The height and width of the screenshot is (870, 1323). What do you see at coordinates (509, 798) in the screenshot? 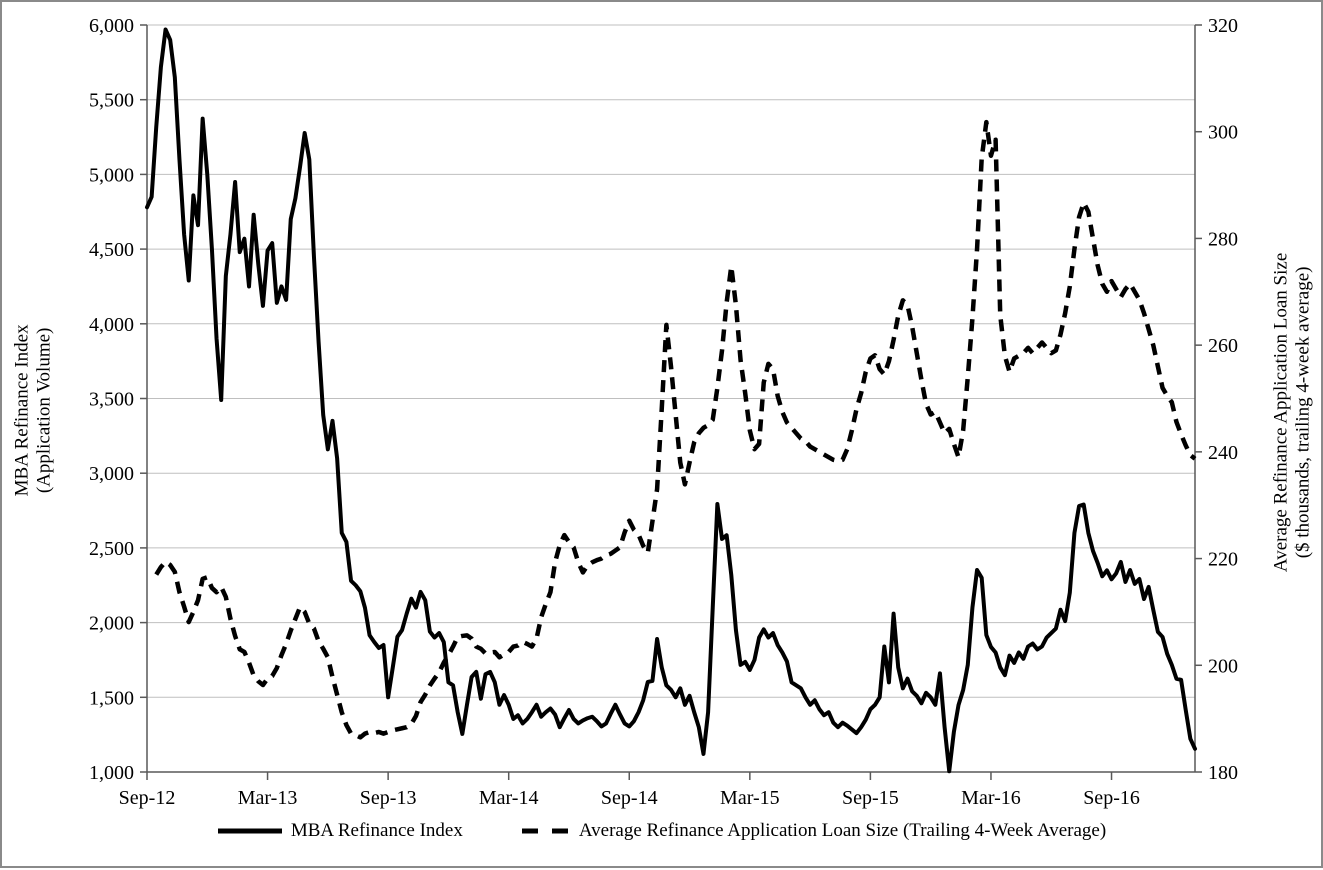
I see `tick-label: Mar-14` at bounding box center [509, 798].